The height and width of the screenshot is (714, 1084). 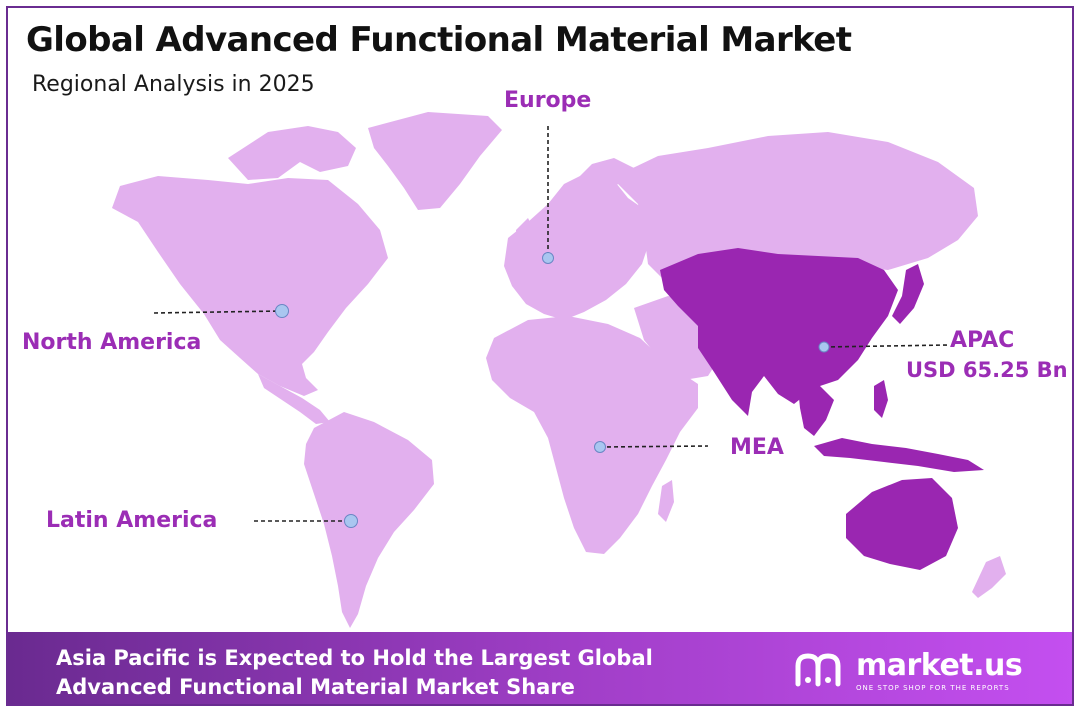 I want to click on apac-mainland-shape, so click(x=779, y=332).